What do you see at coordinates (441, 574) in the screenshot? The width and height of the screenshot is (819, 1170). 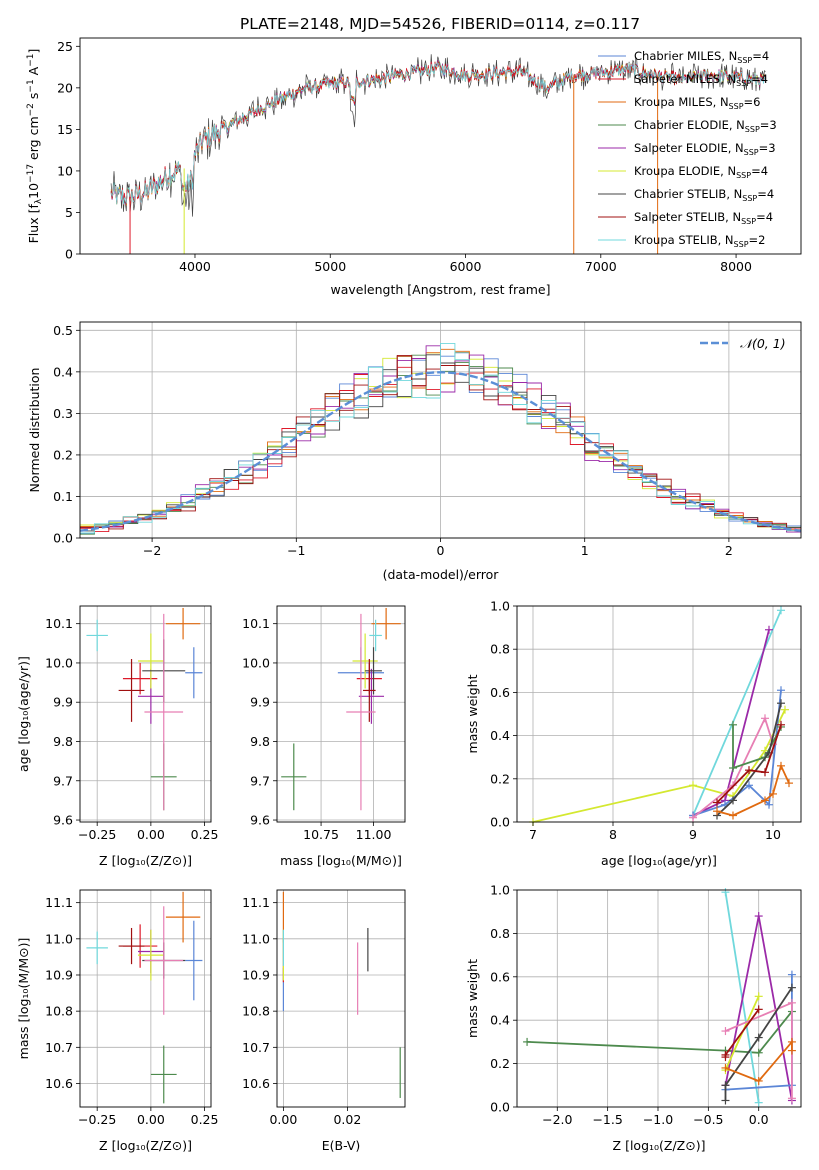 I see `x-axis-label: (data-model)/error` at bounding box center [441, 574].